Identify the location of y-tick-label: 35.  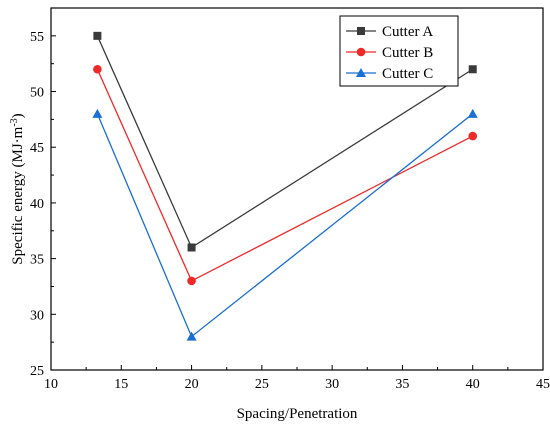
(37, 260).